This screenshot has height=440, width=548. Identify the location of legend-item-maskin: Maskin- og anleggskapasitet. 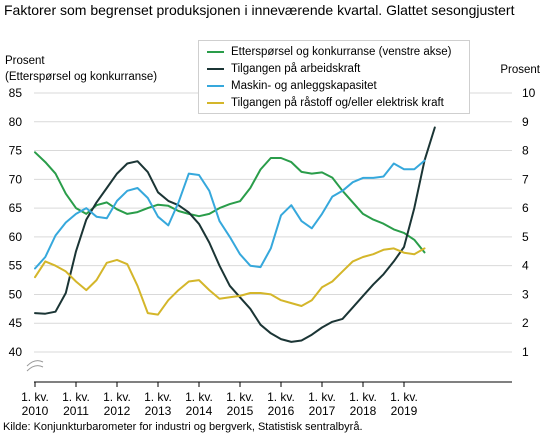
(292, 85).